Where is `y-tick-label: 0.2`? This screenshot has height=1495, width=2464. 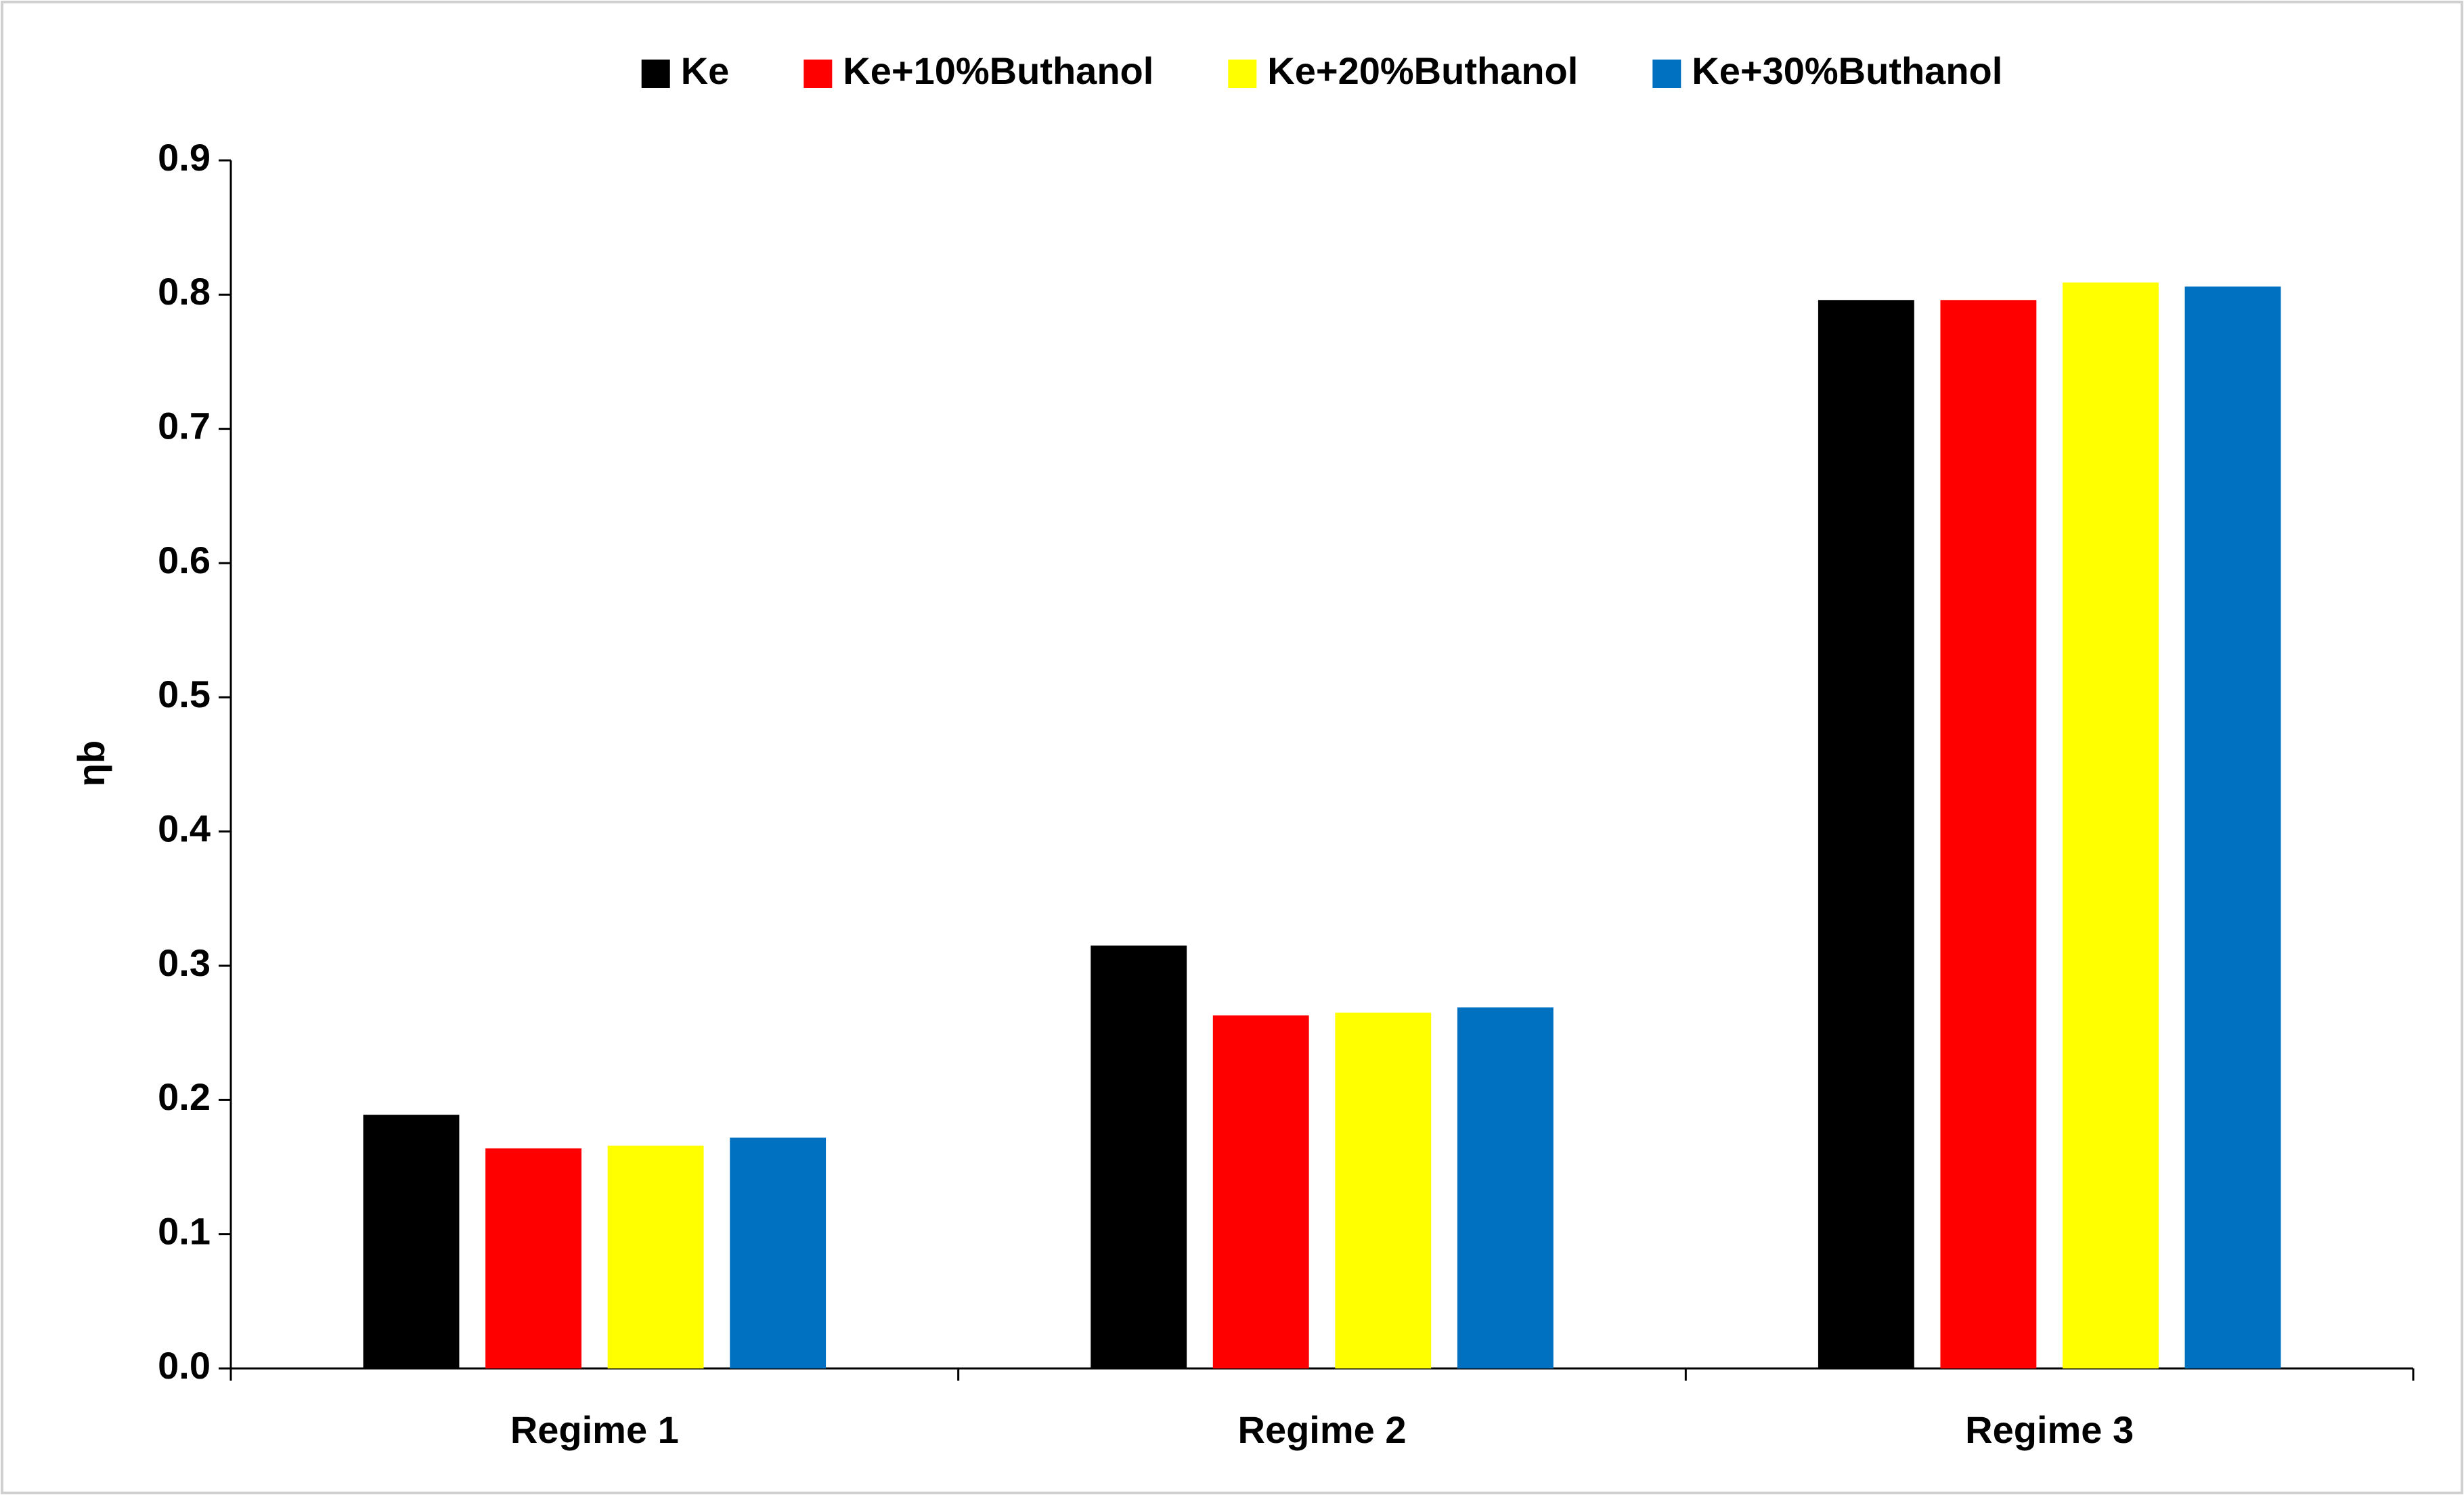 y-tick-label: 0.2 is located at coordinates (184, 1096).